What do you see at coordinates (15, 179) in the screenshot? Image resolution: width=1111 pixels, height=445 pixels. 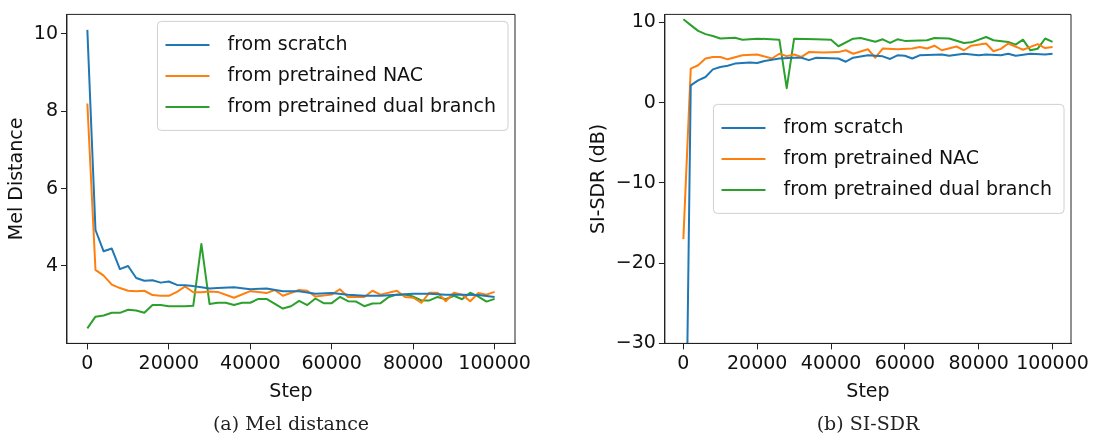 I see `y-axis-title: Mel Distance` at bounding box center [15, 179].